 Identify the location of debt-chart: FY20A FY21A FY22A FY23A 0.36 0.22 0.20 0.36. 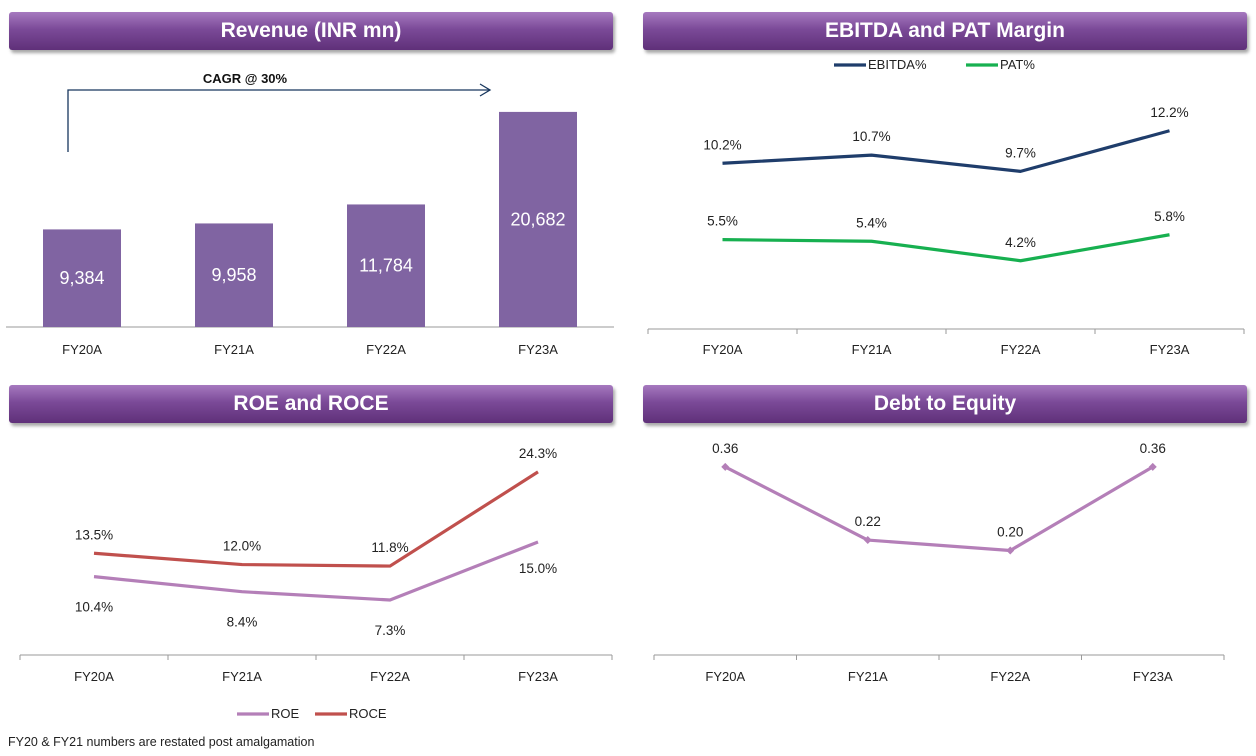
(939, 562).